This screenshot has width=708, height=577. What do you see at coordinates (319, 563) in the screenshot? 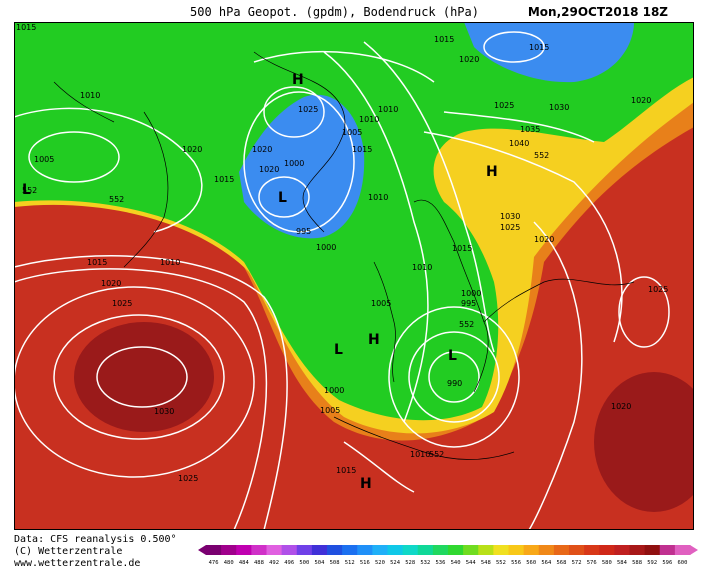
I see `scale-tick-label: 504` at bounding box center [319, 563].